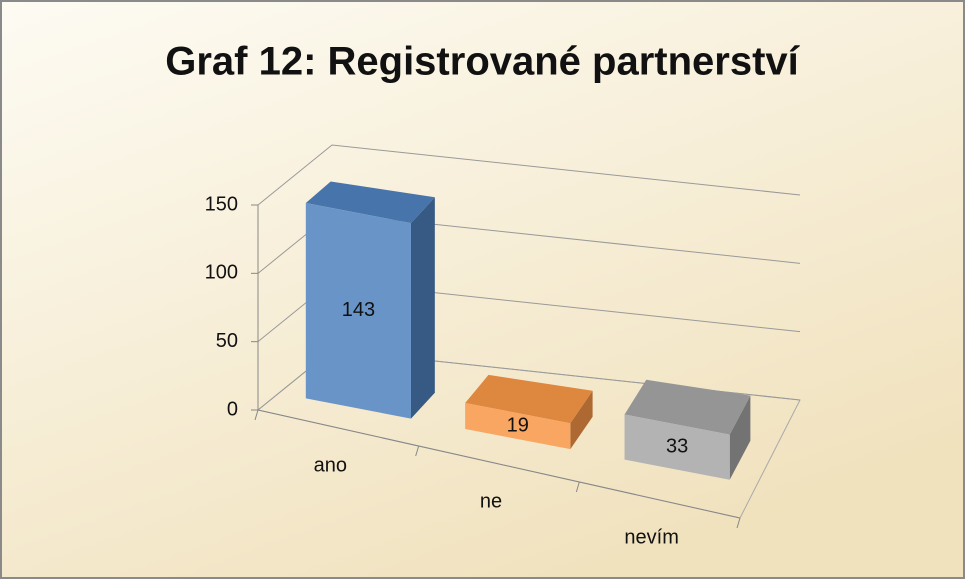  What do you see at coordinates (529, 175) in the screenshot?
I see `grid-line` at bounding box center [529, 175].